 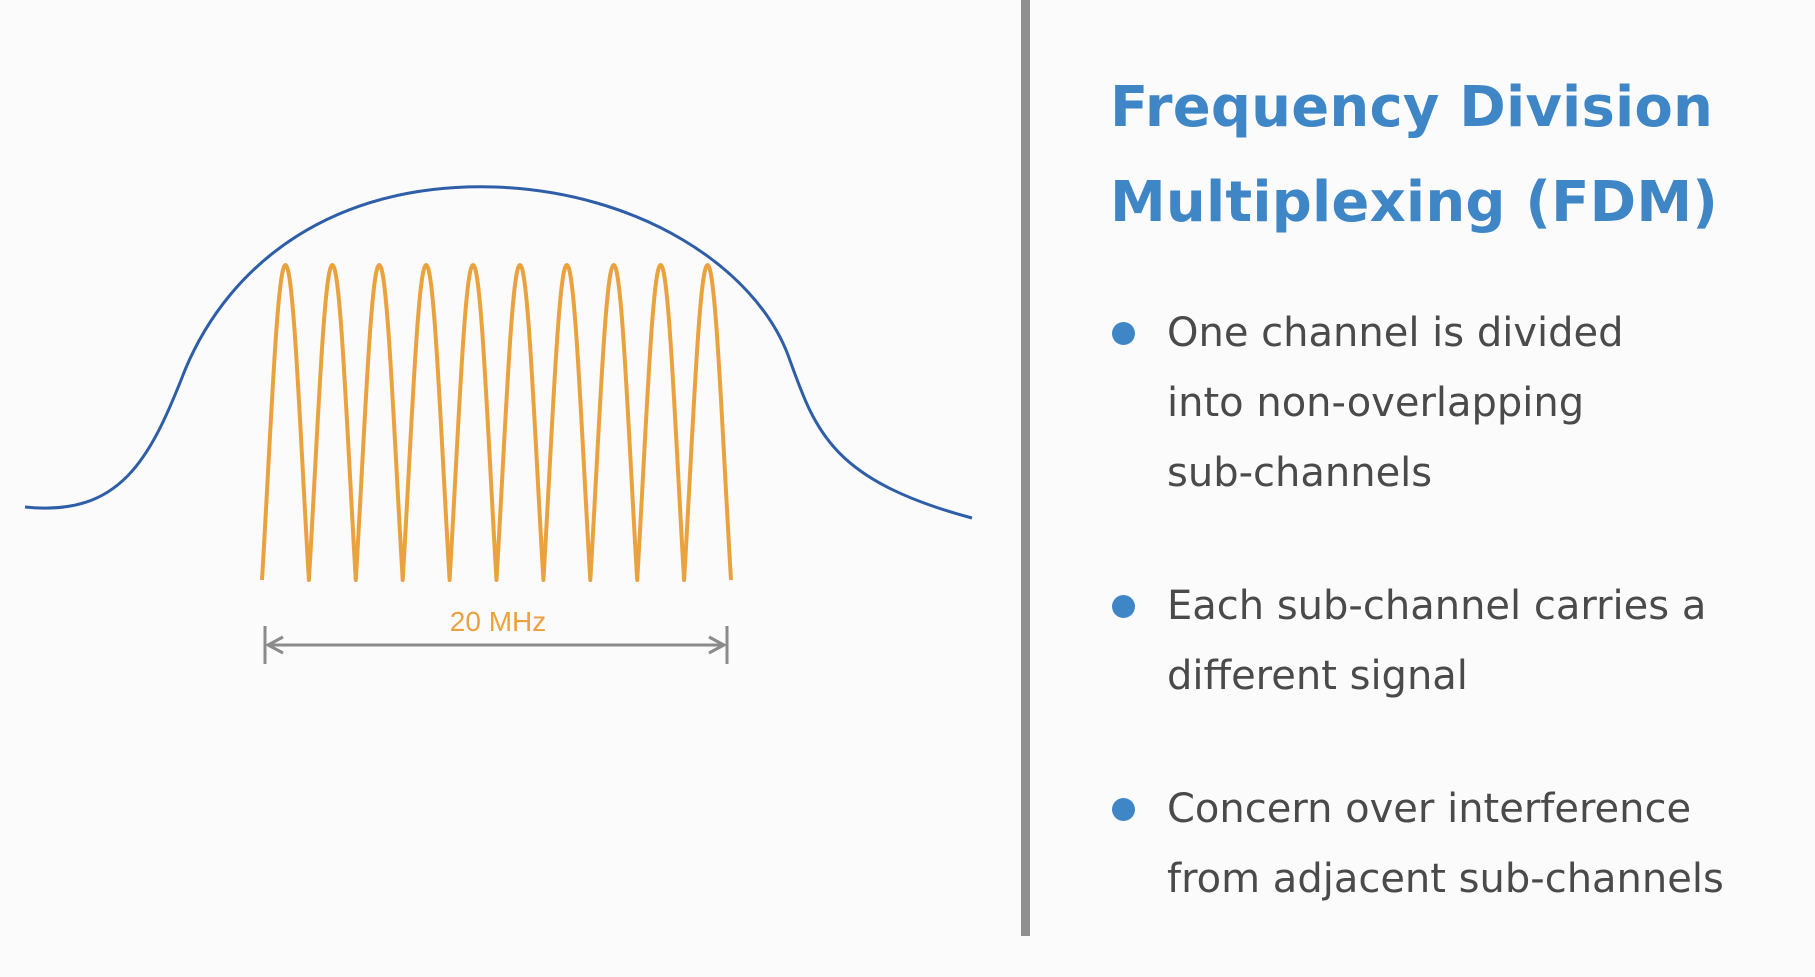 I want to click on dimension-left-arrowhead, so click(x=274, y=645).